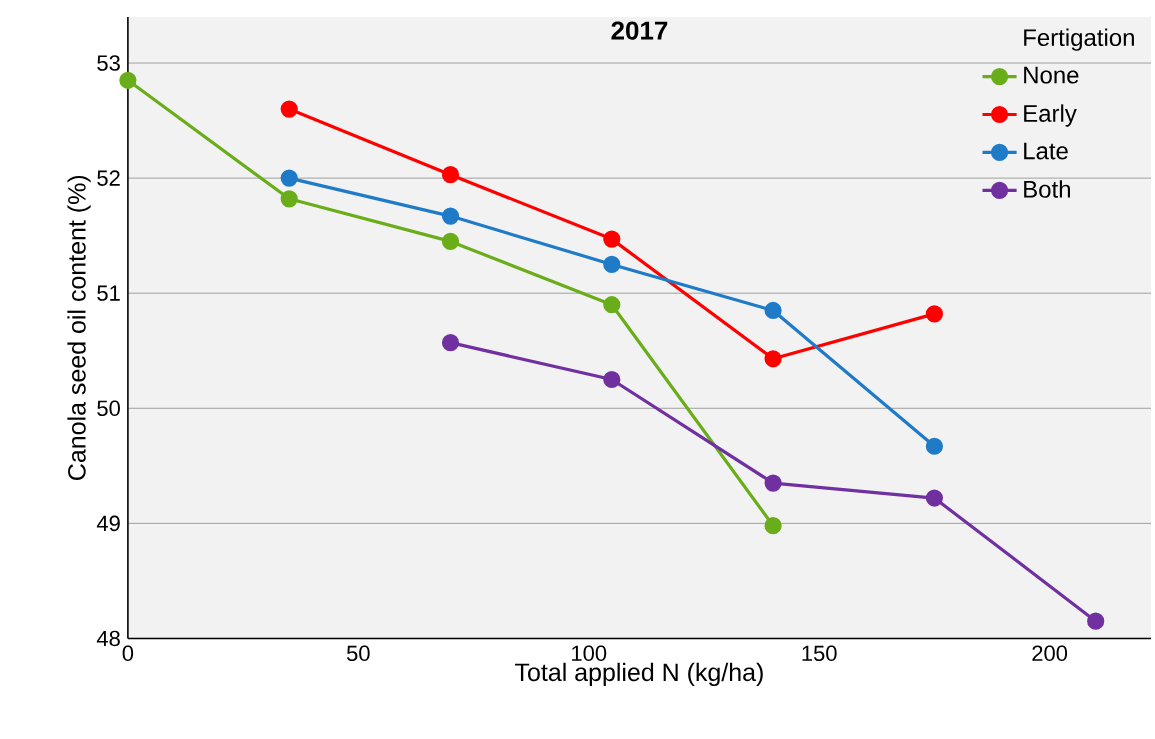  Describe the element at coordinates (1050, 653) in the screenshot. I see `x-tick-label: 200` at that location.